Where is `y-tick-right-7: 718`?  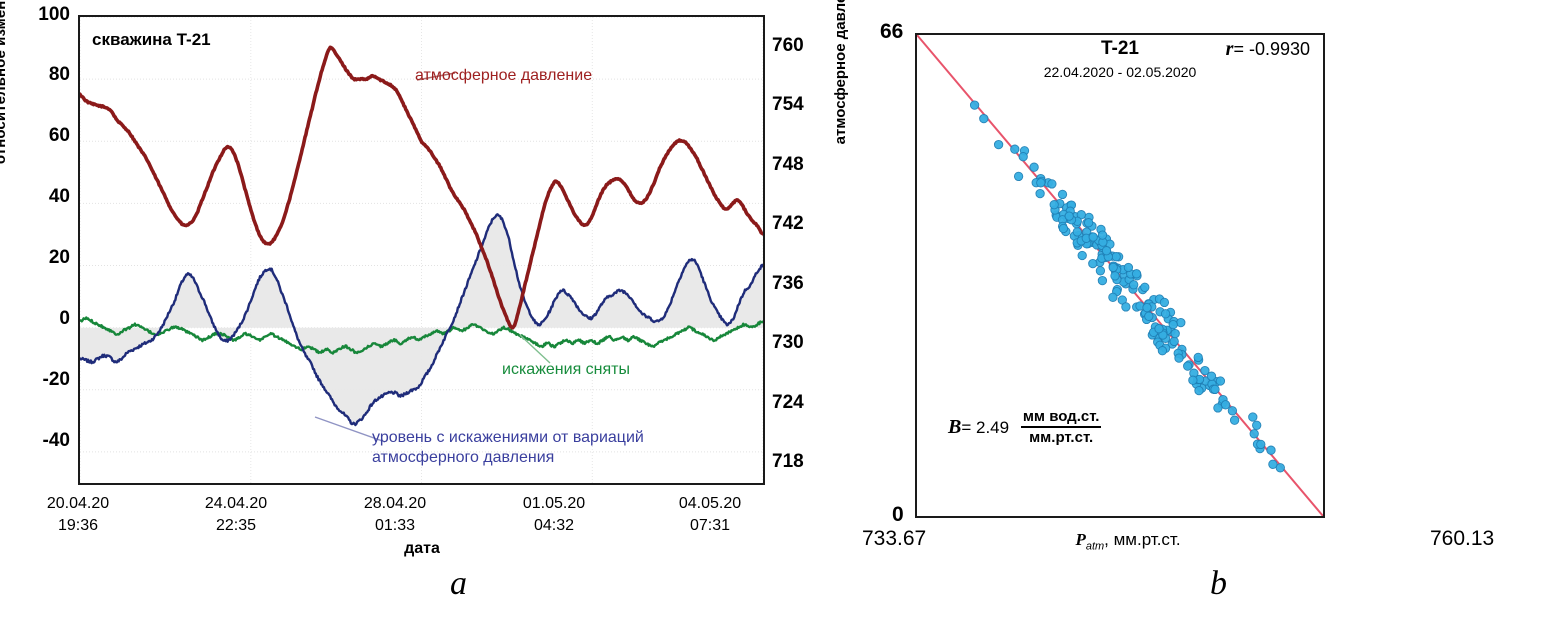
y-tick-right-7: 718 is located at coordinates (788, 461).